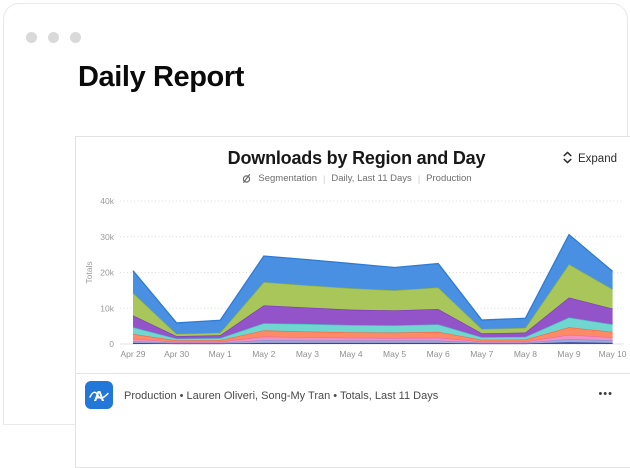 The width and height of the screenshot is (630, 468). What do you see at coordinates (107, 308) in the screenshot?
I see `svg-text: 10k` at bounding box center [107, 308].